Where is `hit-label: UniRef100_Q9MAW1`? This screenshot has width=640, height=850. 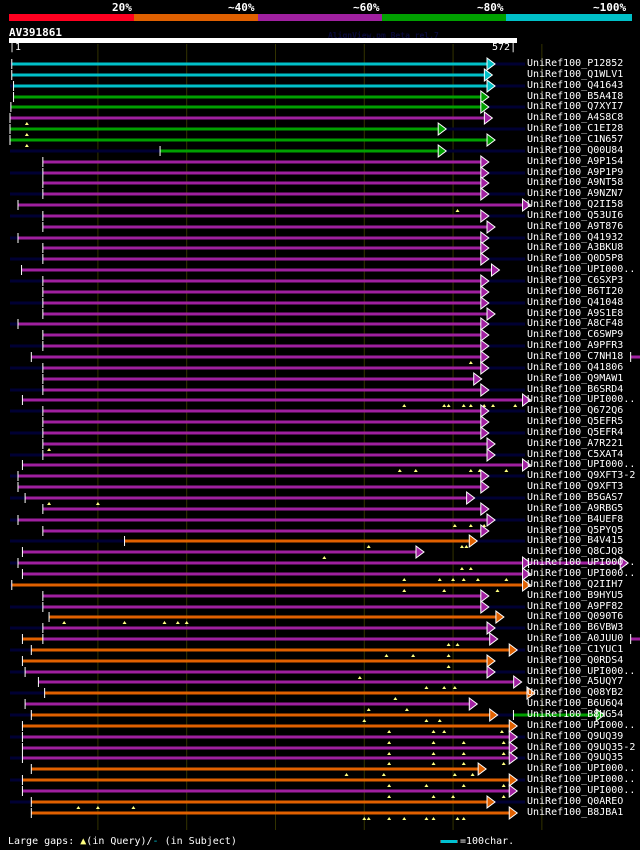 hit-label: UniRef100_Q9MAW1 is located at coordinates (575, 378).